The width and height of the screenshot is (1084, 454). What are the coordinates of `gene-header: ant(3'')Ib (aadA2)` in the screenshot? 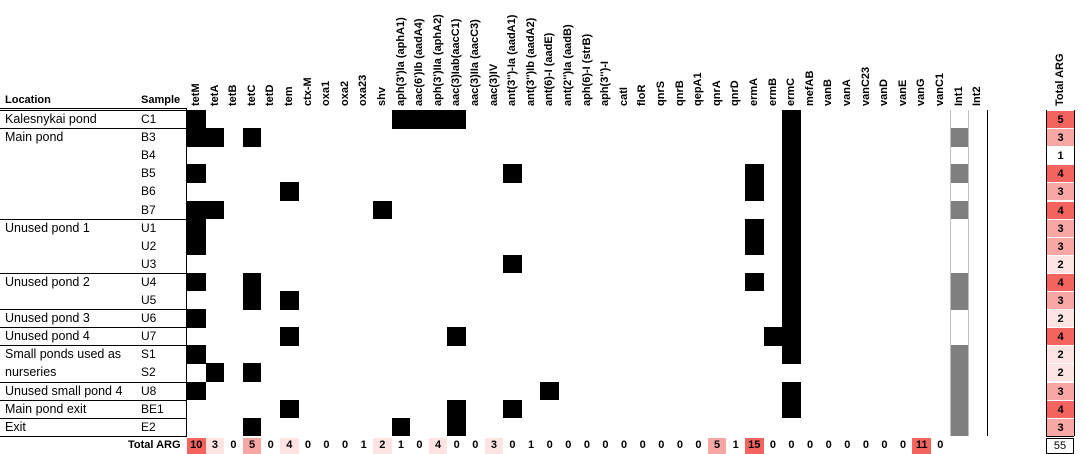 It's located at (530, 61).